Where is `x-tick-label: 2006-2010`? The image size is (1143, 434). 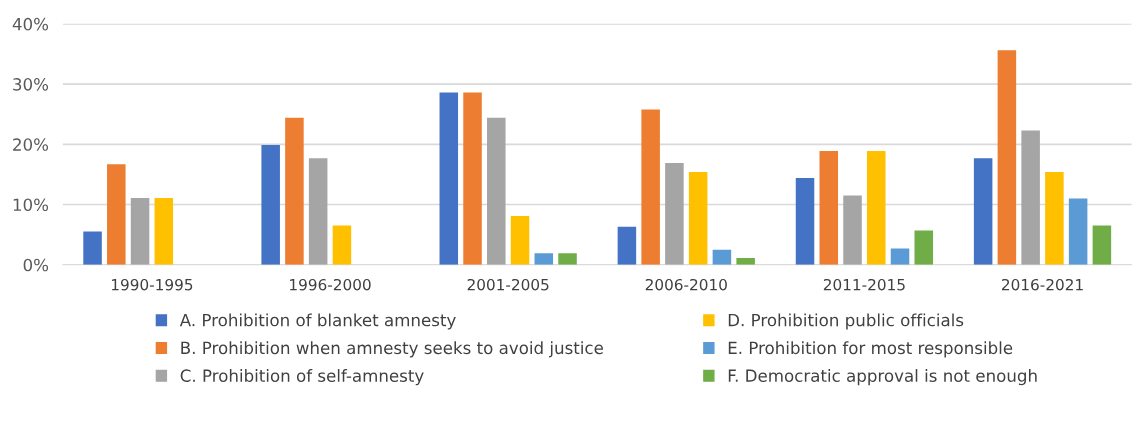 x-tick-label: 2006-2010 is located at coordinates (686, 284).